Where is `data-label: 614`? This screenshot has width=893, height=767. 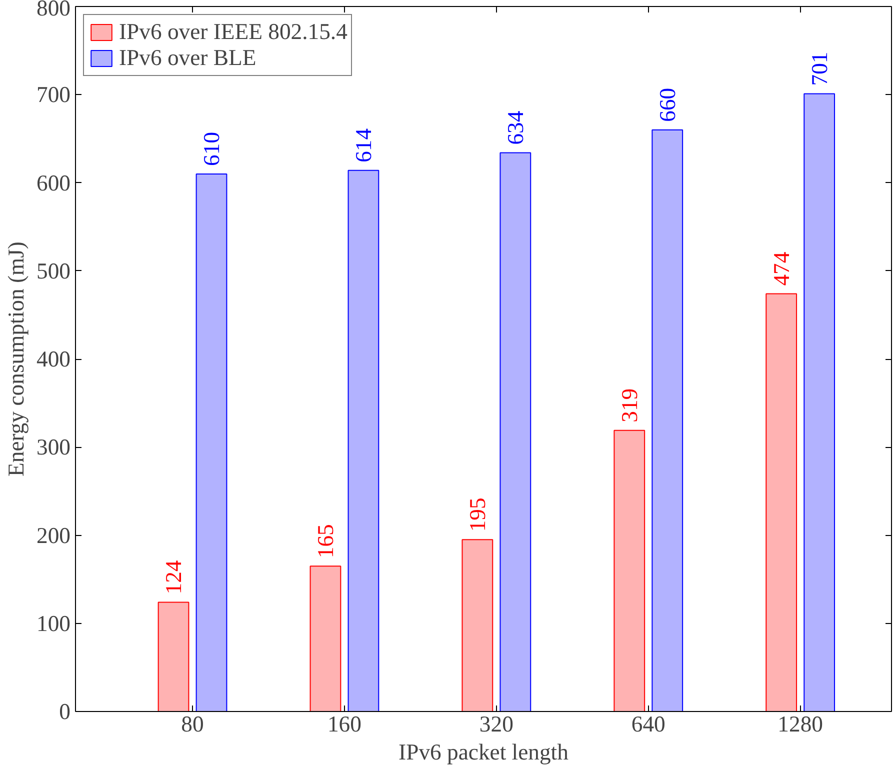
data-label: 614 is located at coordinates (363, 145).